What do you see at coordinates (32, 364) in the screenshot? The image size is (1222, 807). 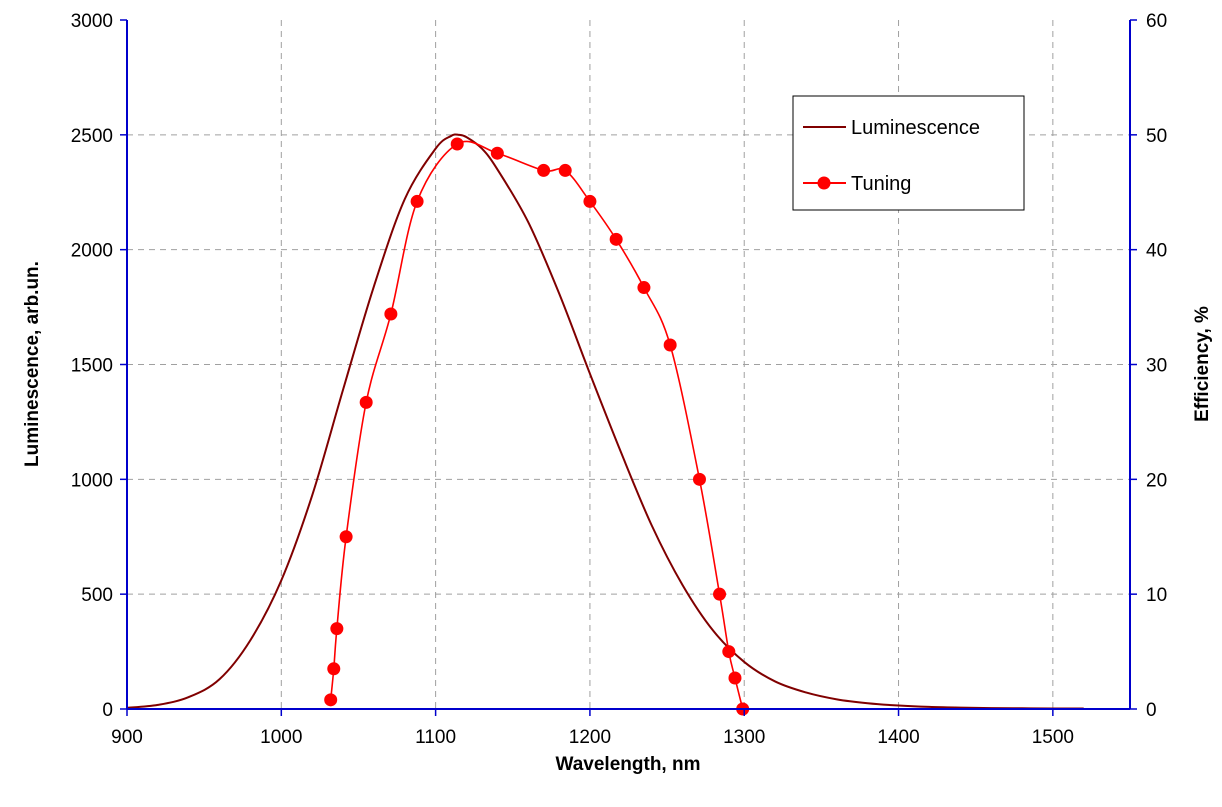 I see `left-y-axis-title: Luminescence, arb.un.` at bounding box center [32, 364].